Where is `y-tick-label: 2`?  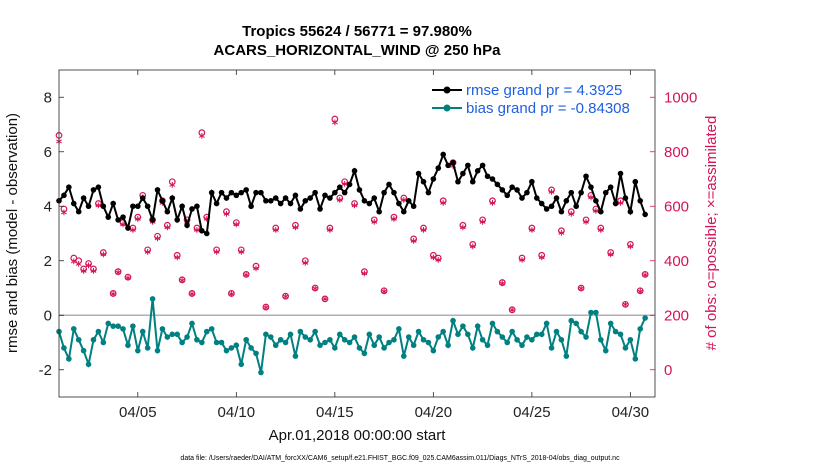
y-tick-label: 2 is located at coordinates (48, 261).